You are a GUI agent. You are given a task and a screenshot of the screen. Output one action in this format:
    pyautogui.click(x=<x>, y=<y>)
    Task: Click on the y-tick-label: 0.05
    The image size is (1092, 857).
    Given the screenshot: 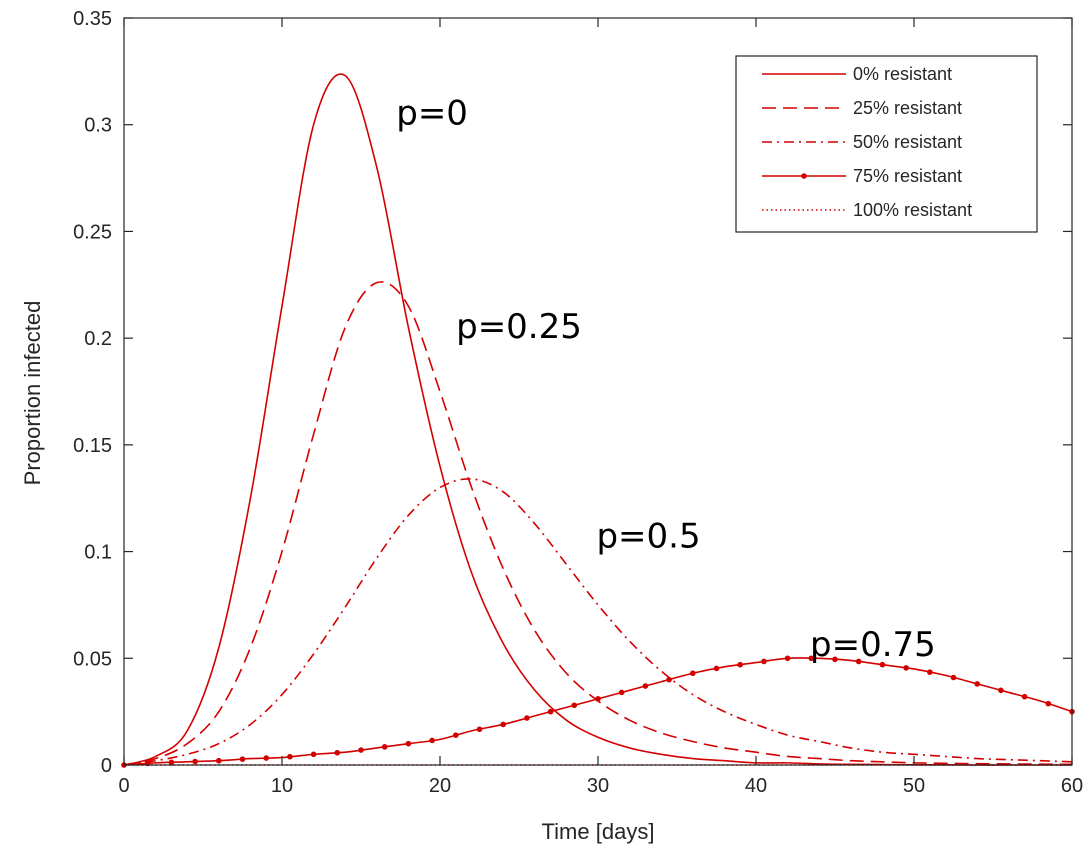 What is the action you would take?
    pyautogui.click(x=92, y=659)
    